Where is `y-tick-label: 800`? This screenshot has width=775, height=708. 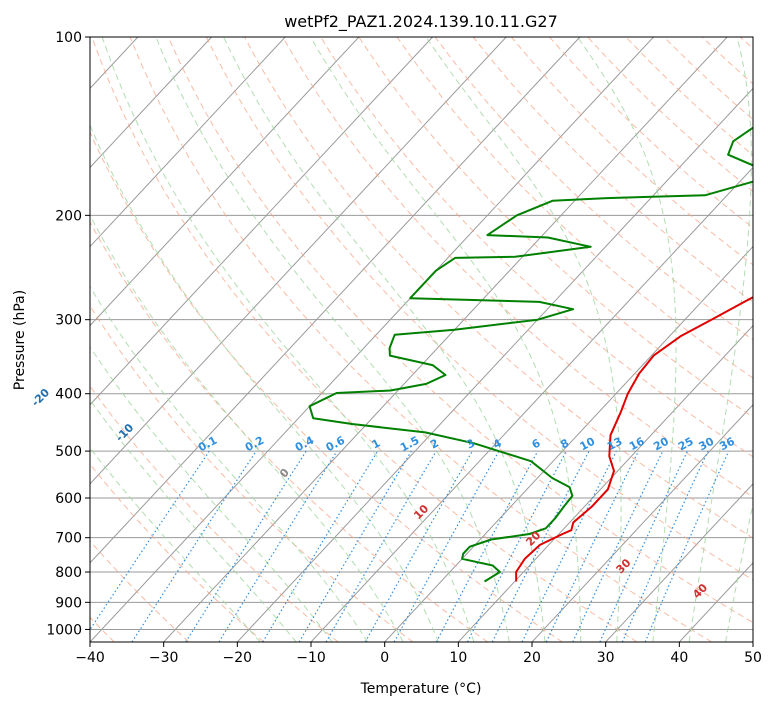 y-tick-label: 800 is located at coordinates (68, 573).